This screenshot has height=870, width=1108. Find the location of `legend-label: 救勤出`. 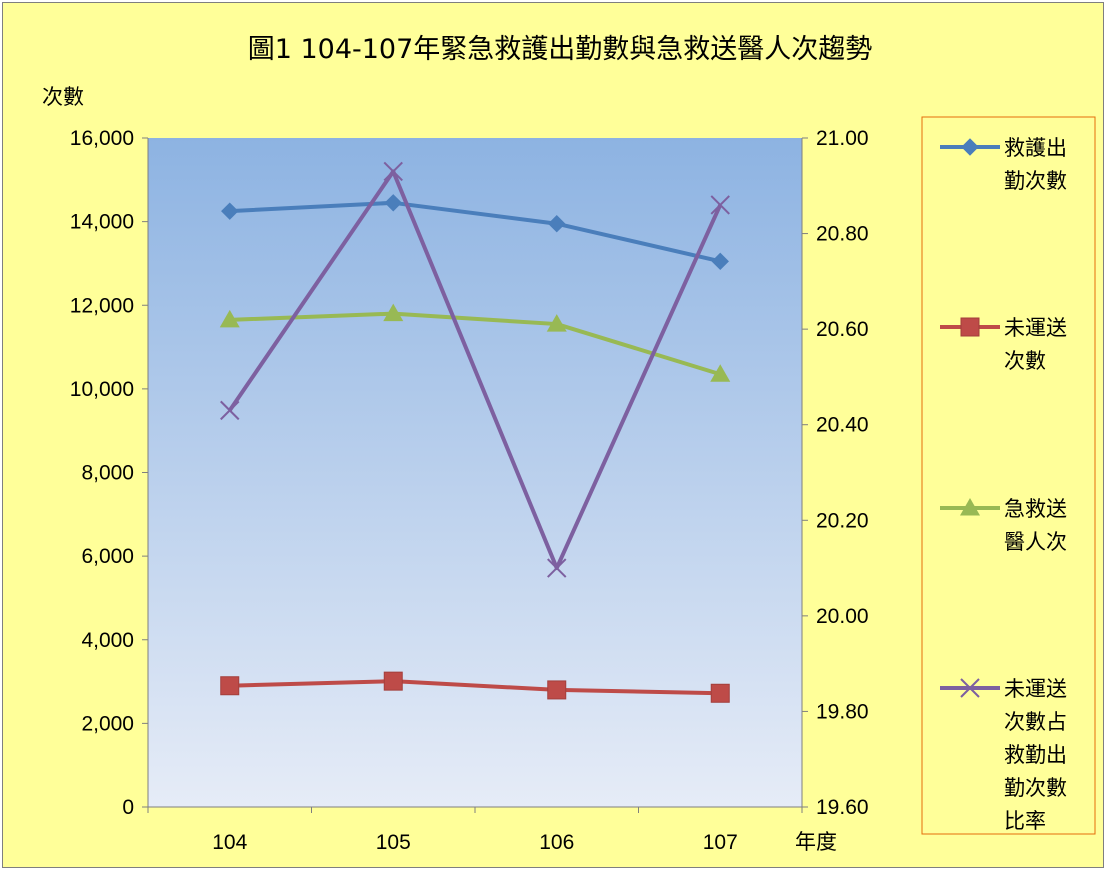

legend-label: 救勤出 is located at coordinates (1035, 755).